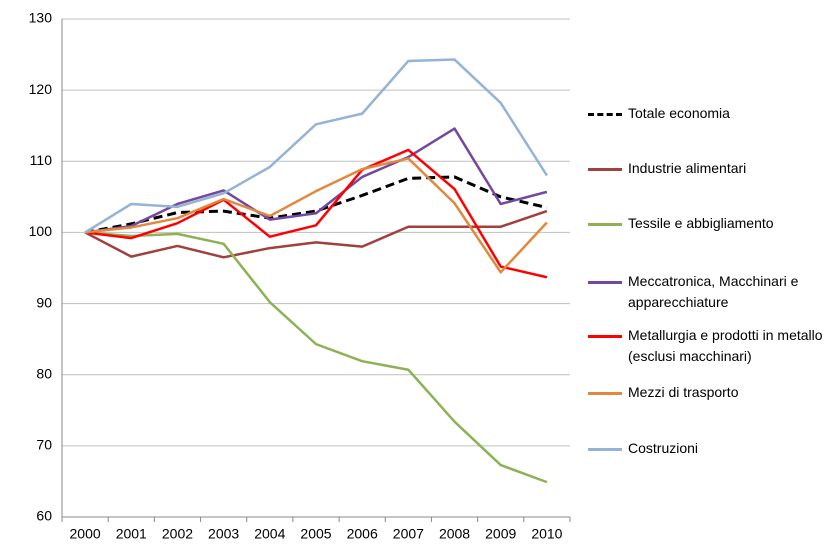 Image resolution: width=827 pixels, height=545 pixels. What do you see at coordinates (85, 534) in the screenshot?
I see `x-tick-label: 2000` at bounding box center [85, 534].